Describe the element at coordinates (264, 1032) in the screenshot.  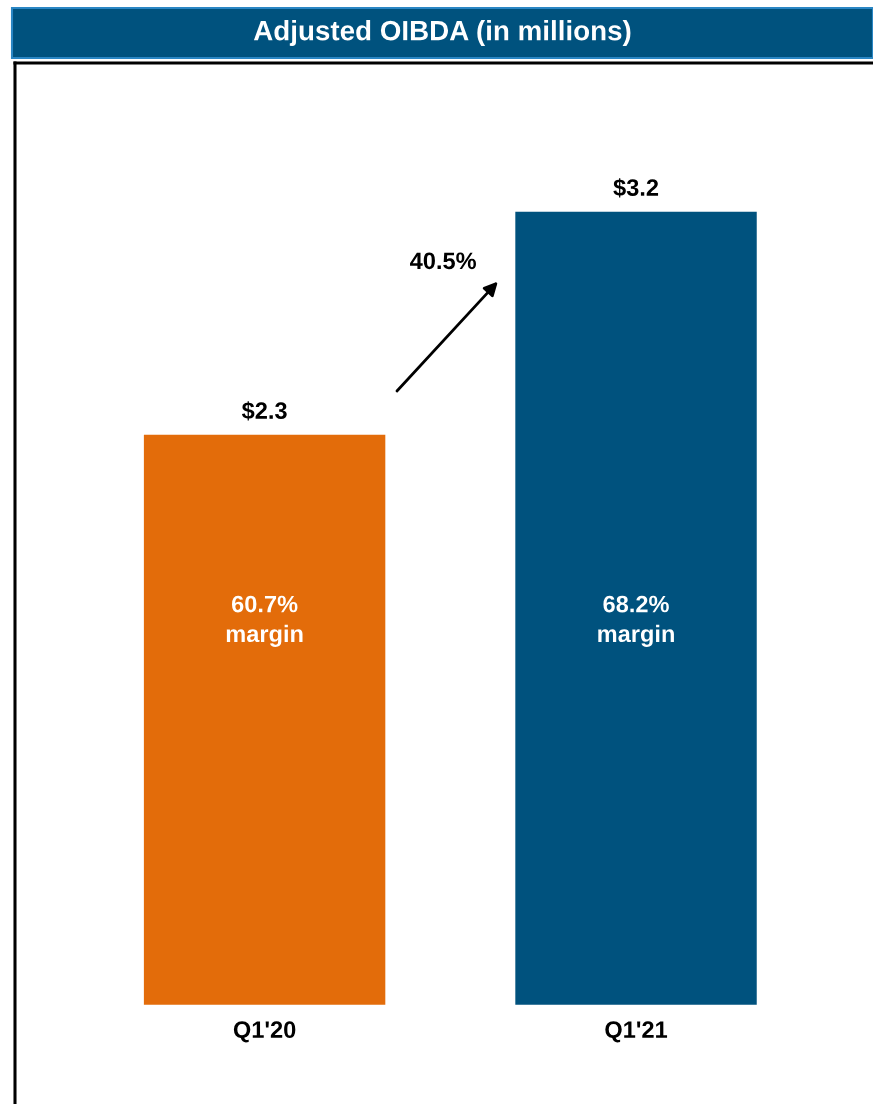
I see `x-tick-label: Q1'20` at that location.